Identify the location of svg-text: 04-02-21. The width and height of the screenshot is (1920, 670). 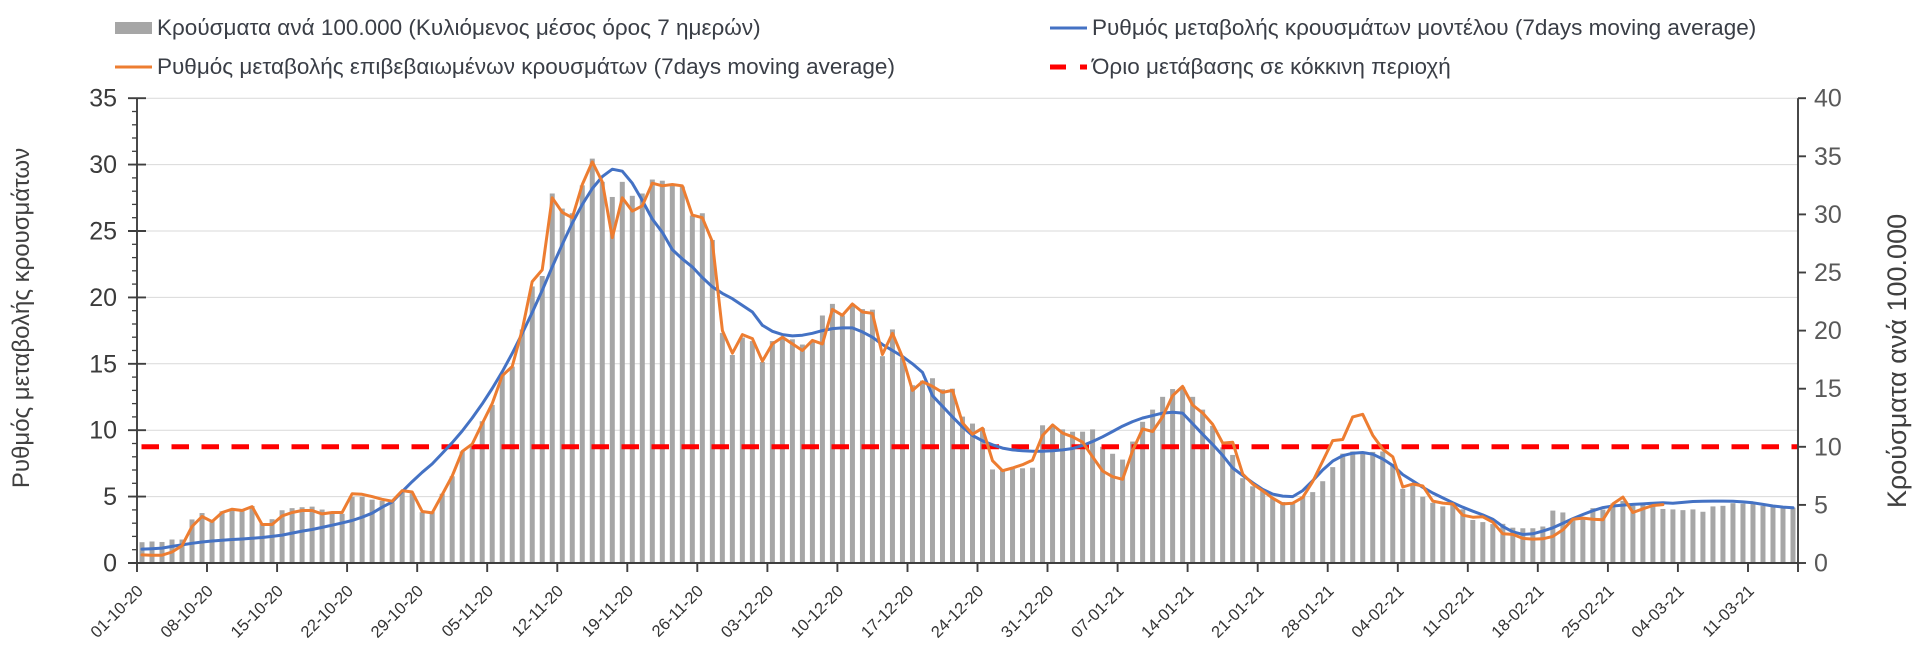
(1377, 611).